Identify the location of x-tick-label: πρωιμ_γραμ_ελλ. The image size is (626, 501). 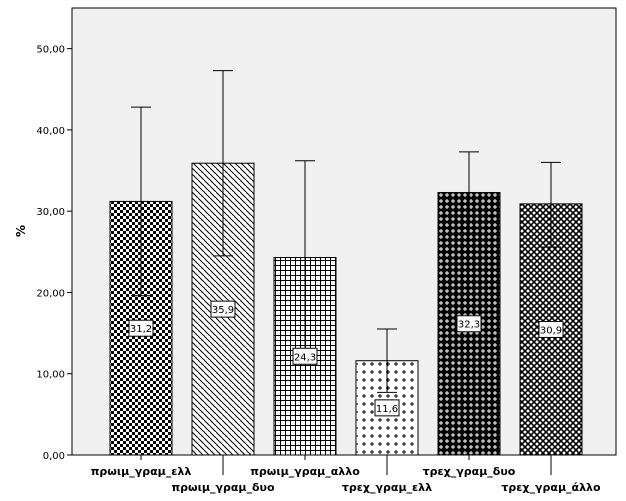
(141, 471).